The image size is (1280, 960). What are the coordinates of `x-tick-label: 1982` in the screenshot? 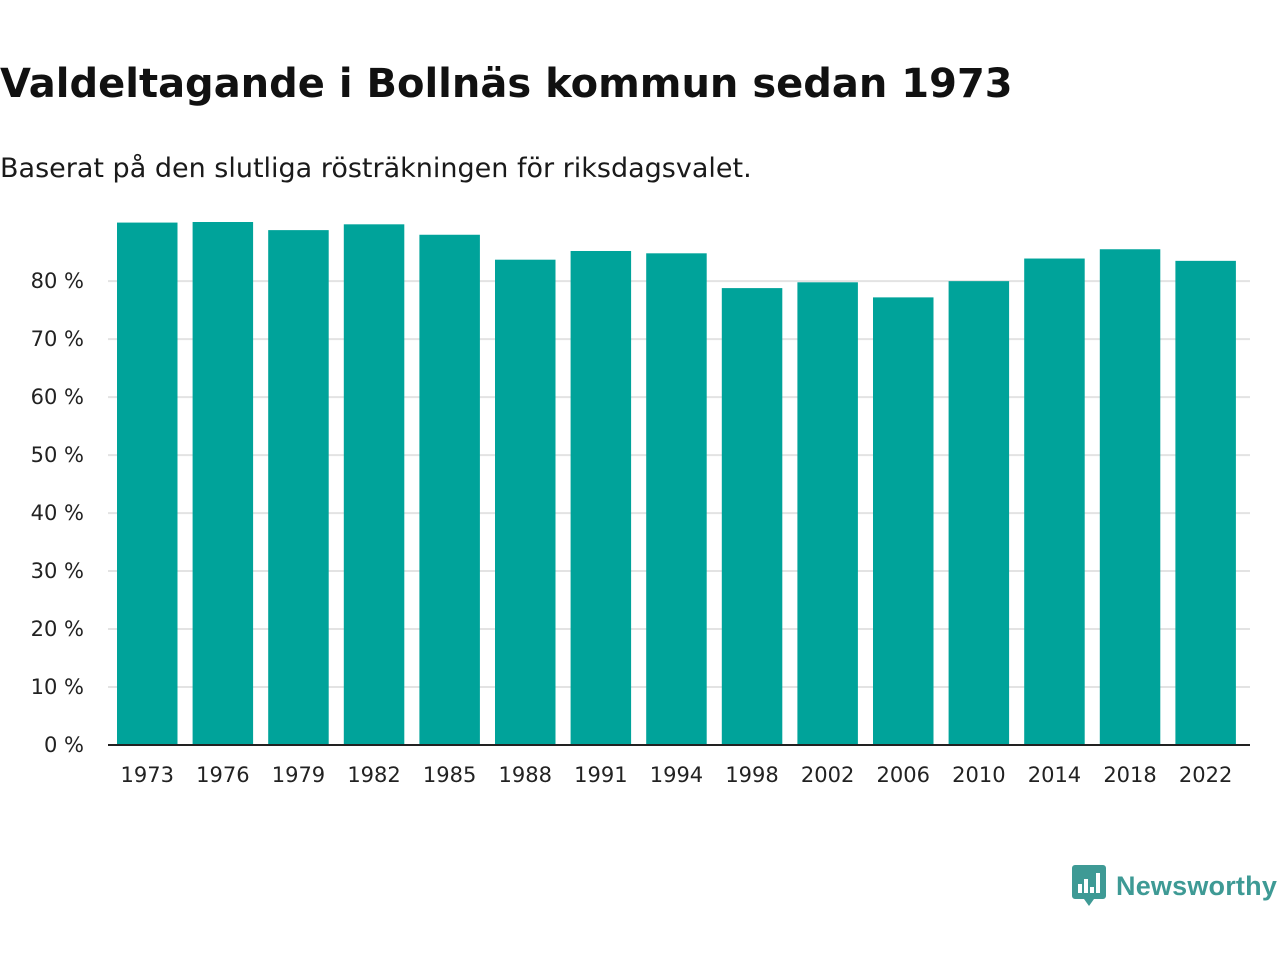 It's located at (373, 775).